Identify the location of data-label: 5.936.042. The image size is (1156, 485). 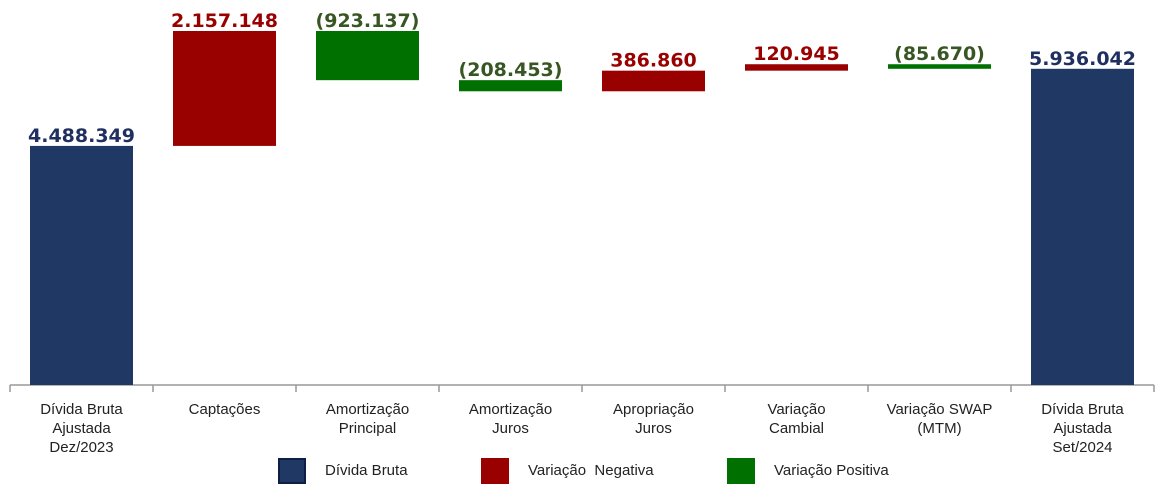
(1082, 59).